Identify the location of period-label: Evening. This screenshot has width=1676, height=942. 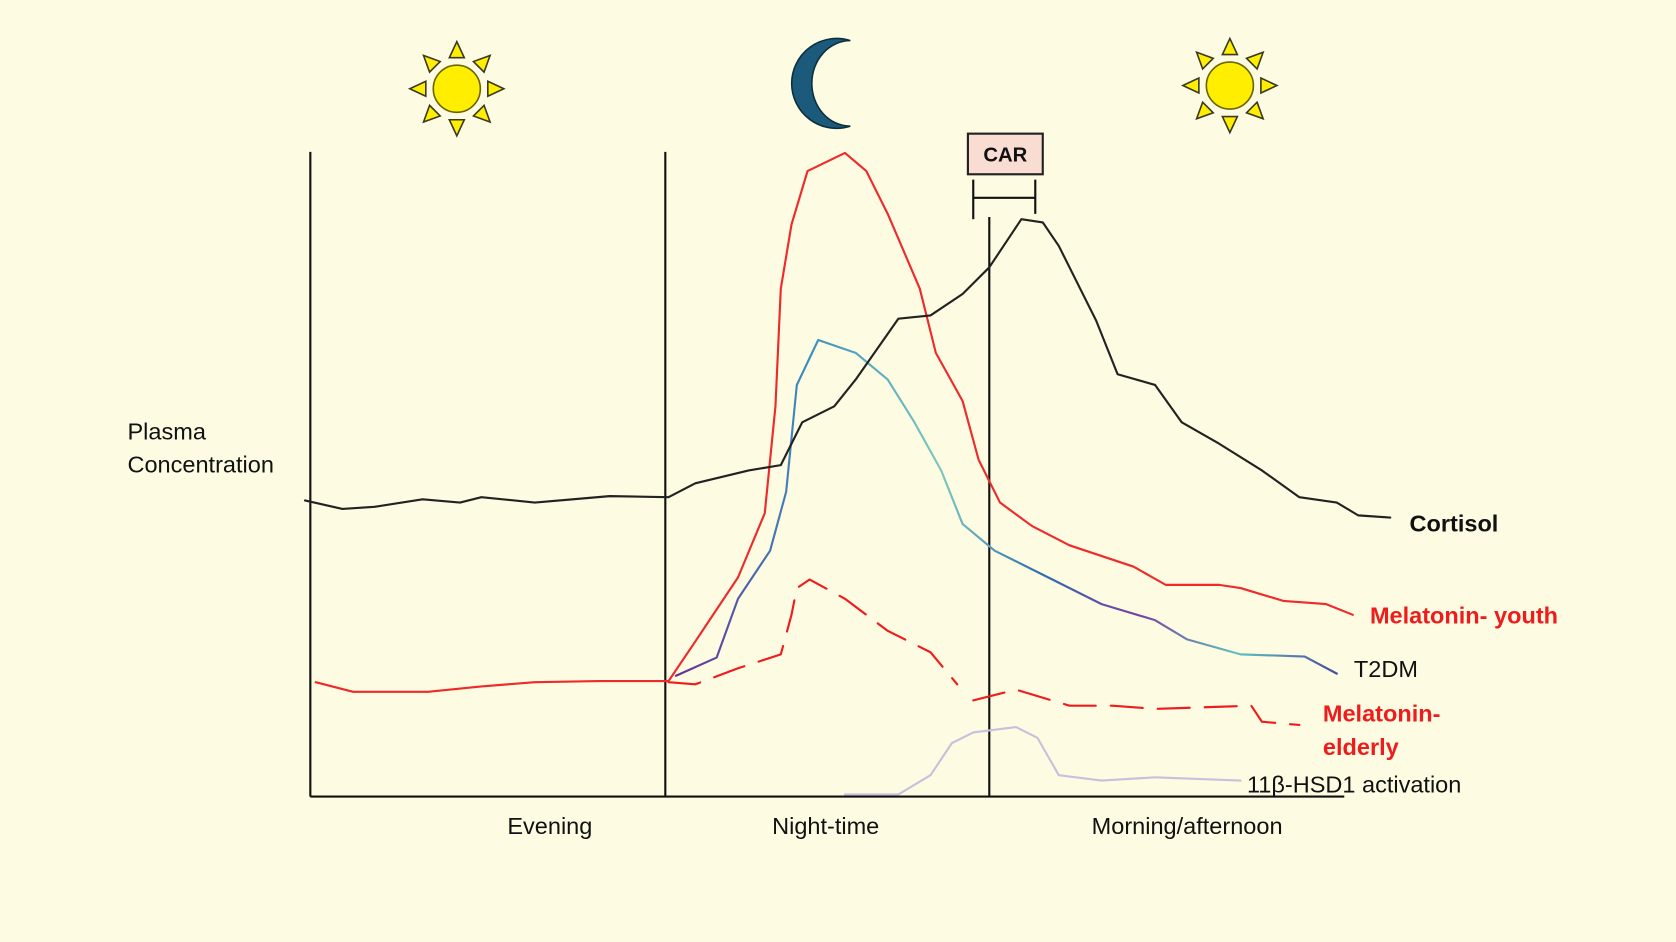
(549, 826).